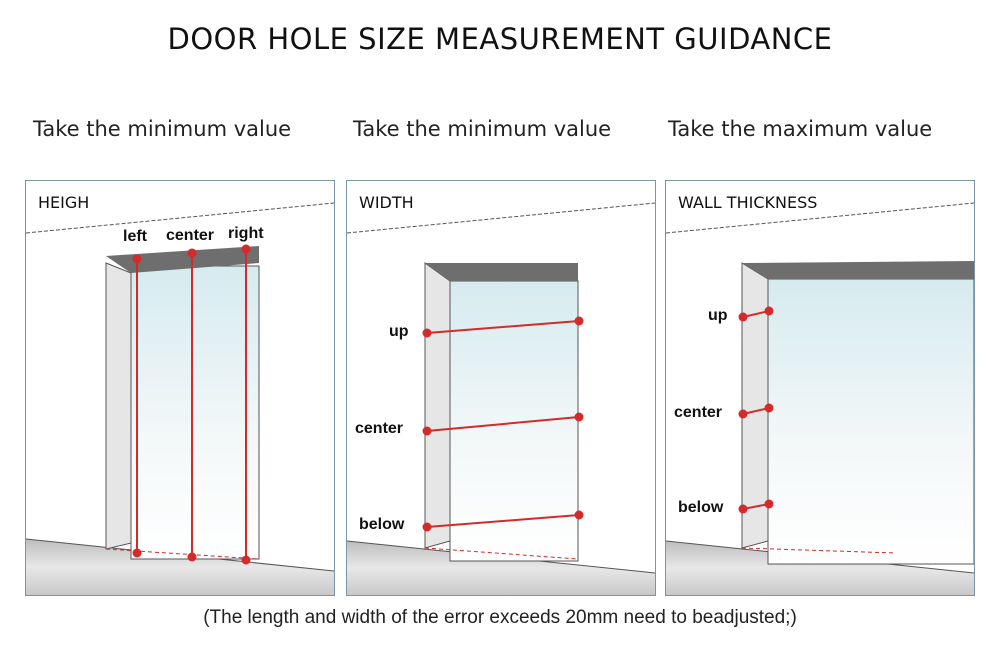 Image resolution: width=1000 pixels, height=646 pixels. I want to click on rule-height: Take the minimum value, so click(162, 129).